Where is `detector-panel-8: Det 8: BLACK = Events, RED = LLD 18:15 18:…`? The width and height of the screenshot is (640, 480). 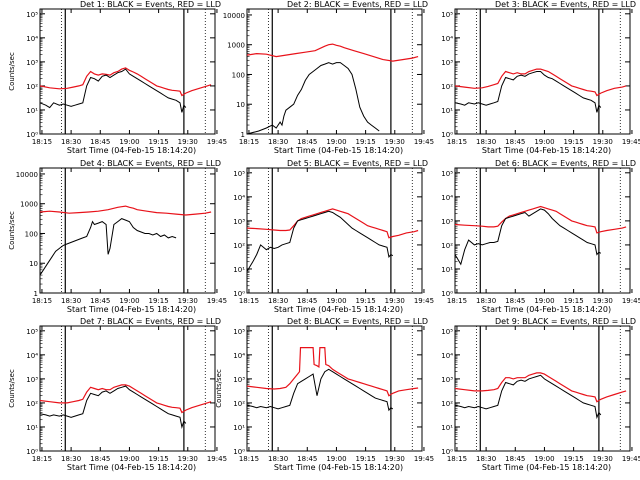
detector-panel-8: Det 8: BLACK = Events, RED = LLD 18:15 18:… is located at coordinates (324, 394).